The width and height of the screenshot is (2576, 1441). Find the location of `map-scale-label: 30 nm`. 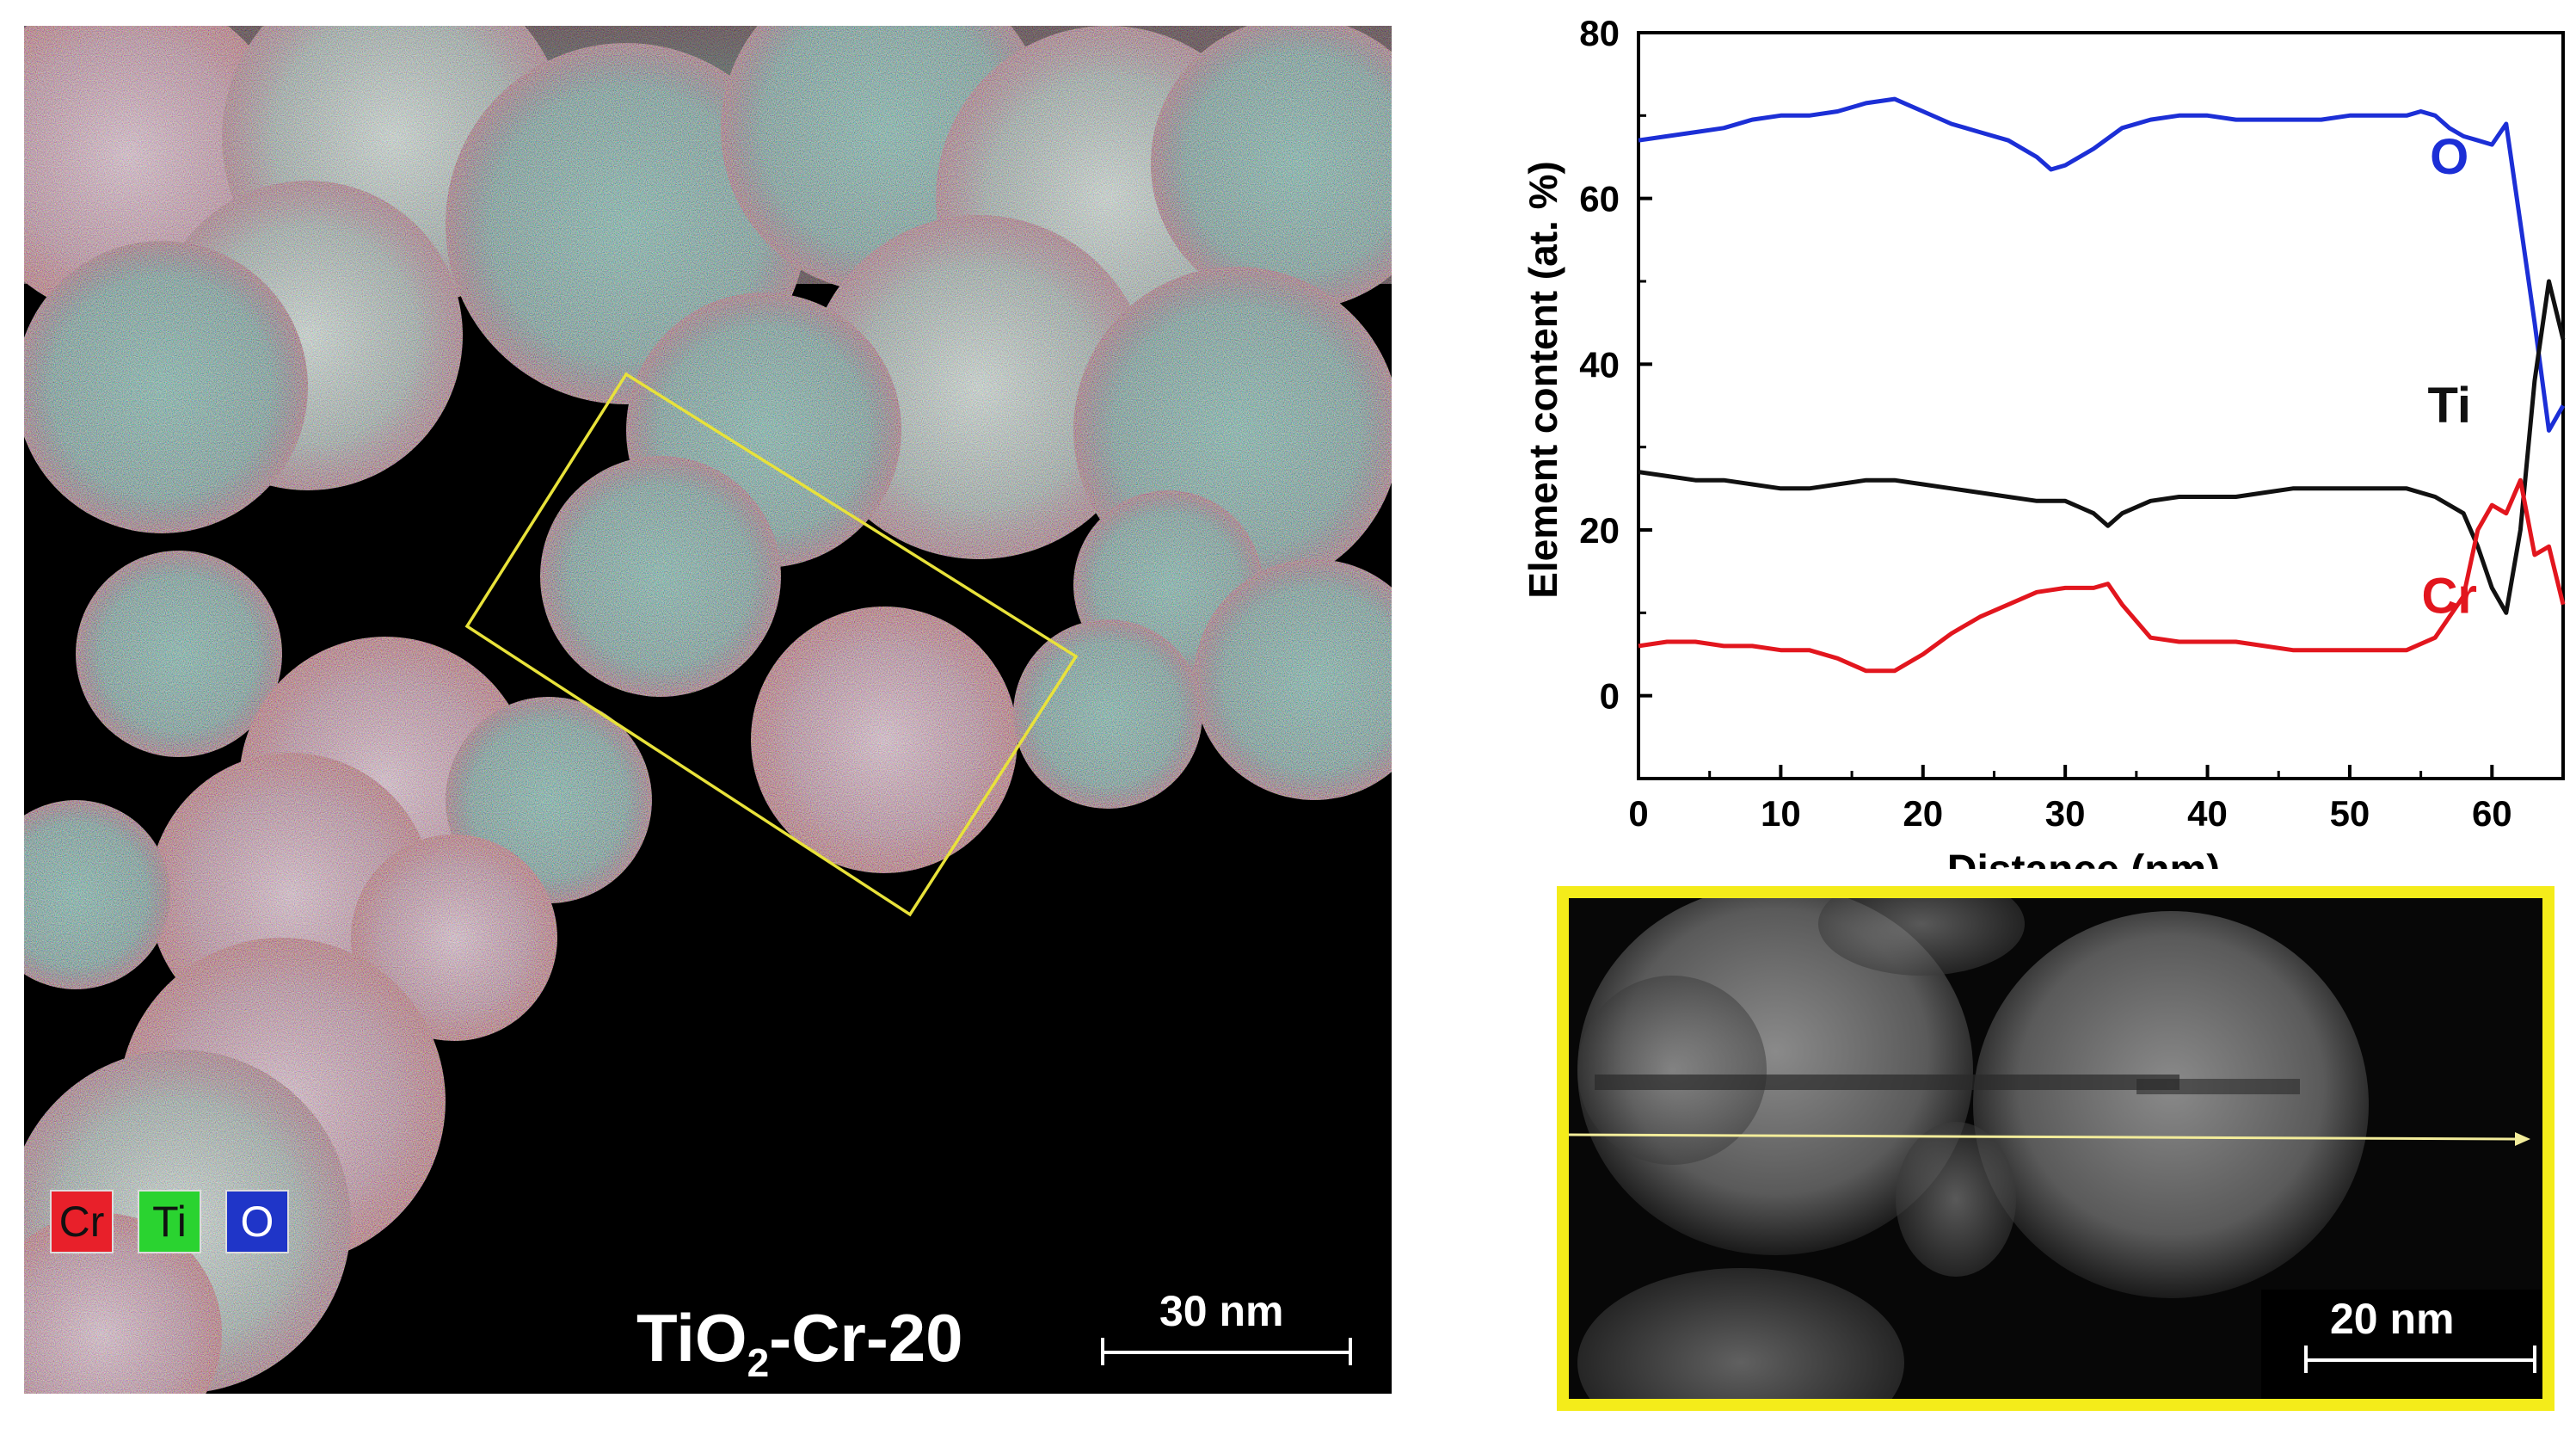

map-scale-label: 30 nm is located at coordinates (1221, 1311).